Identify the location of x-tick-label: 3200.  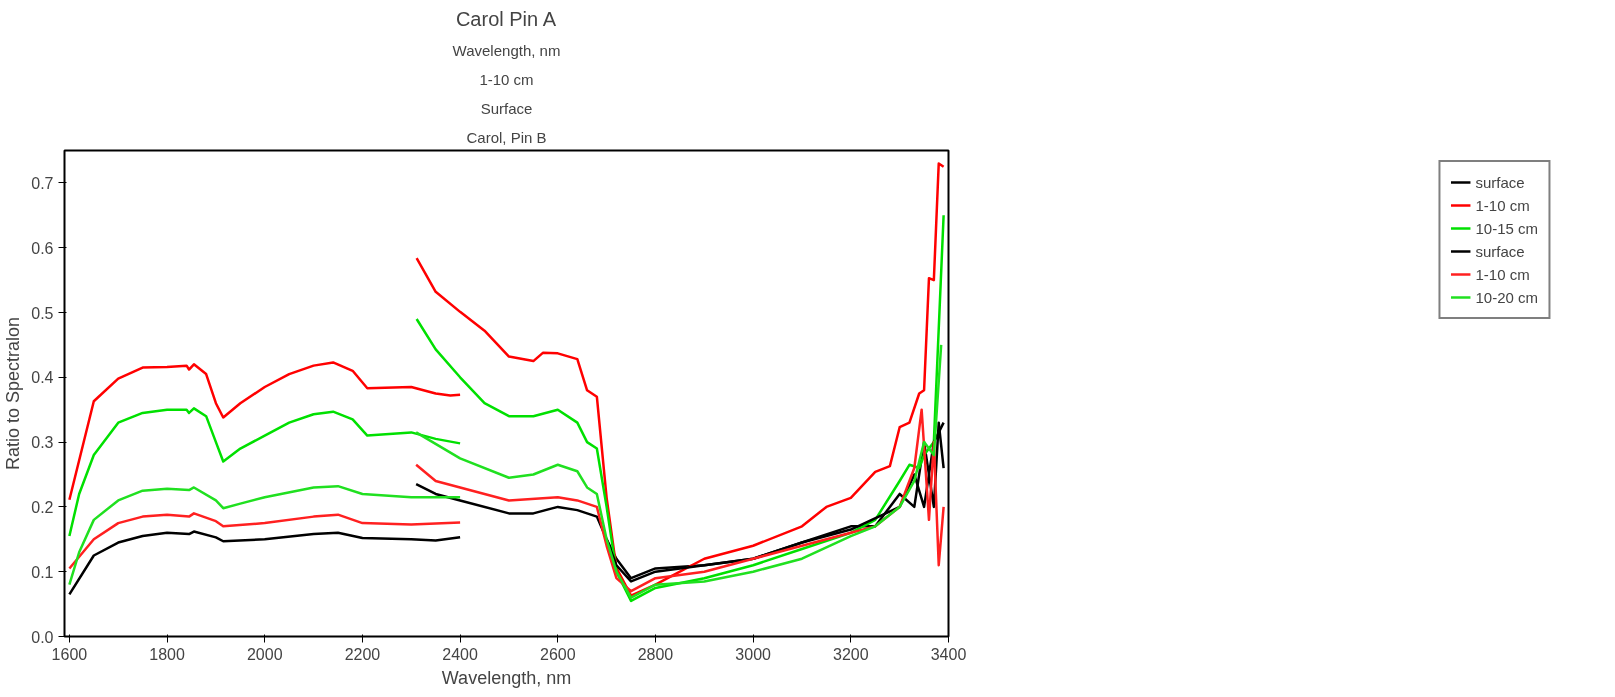
(851, 654).